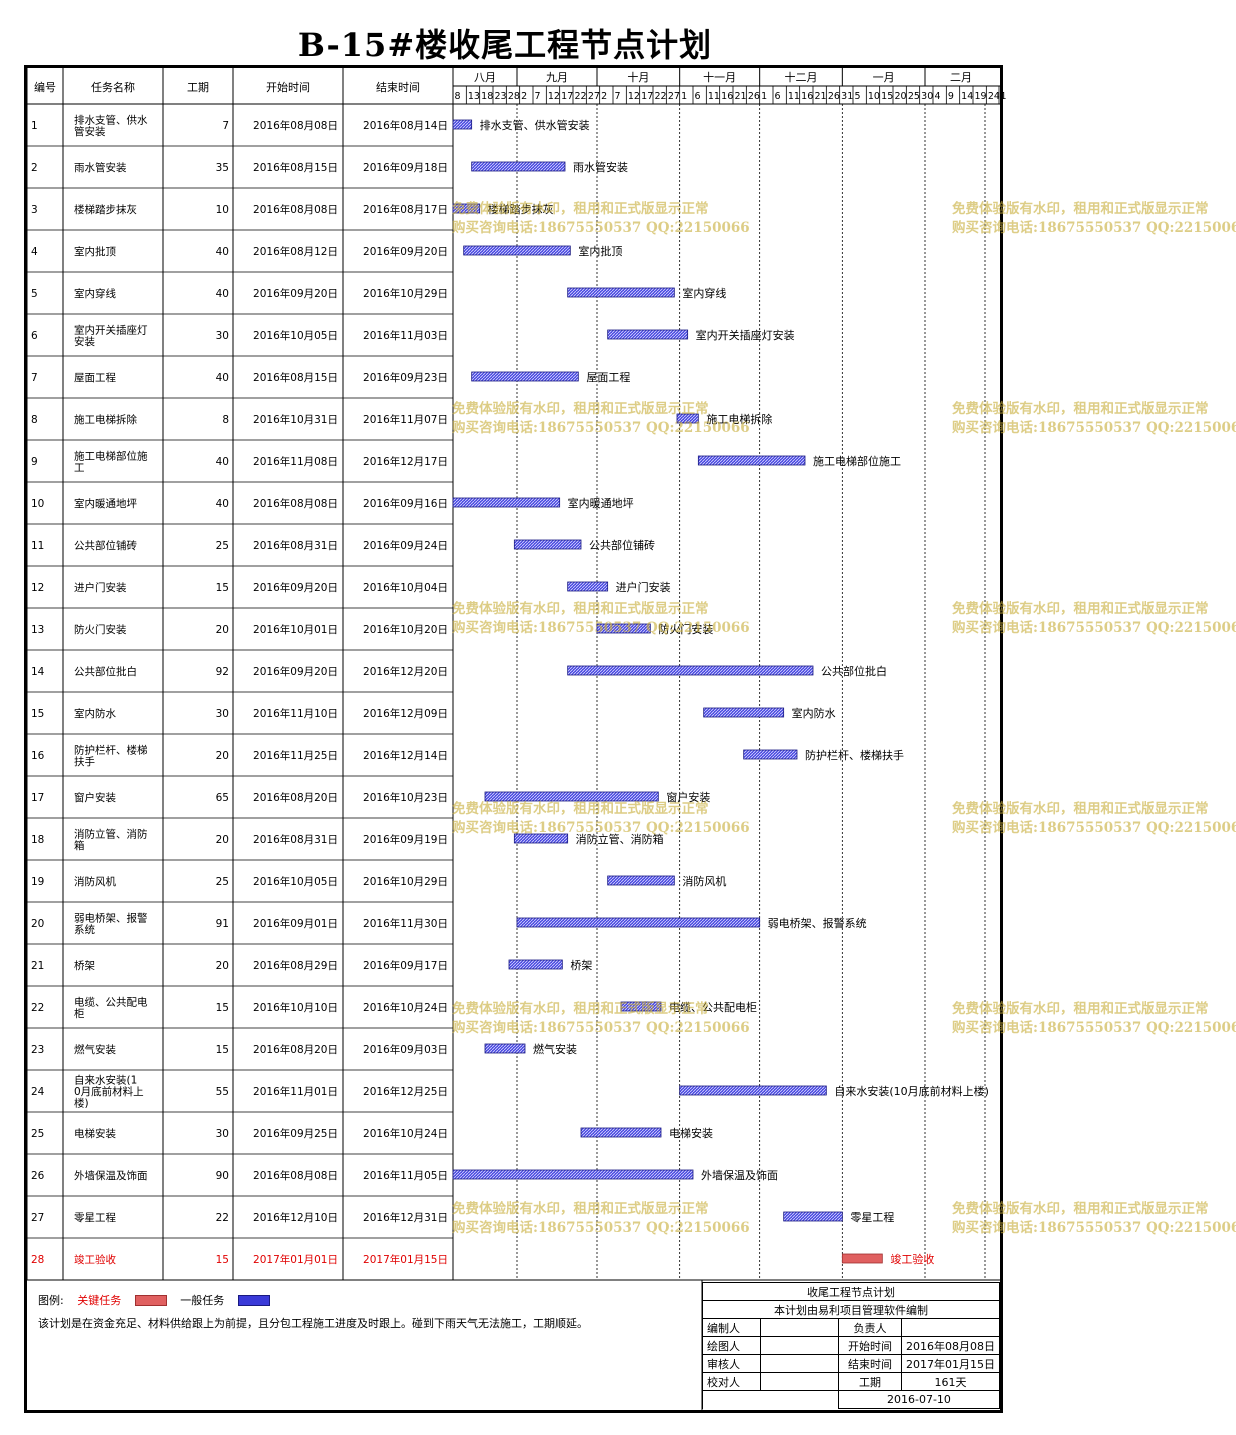  I want to click on page-title: B-15#楼收尾工程节点计划, so click(505, 45).